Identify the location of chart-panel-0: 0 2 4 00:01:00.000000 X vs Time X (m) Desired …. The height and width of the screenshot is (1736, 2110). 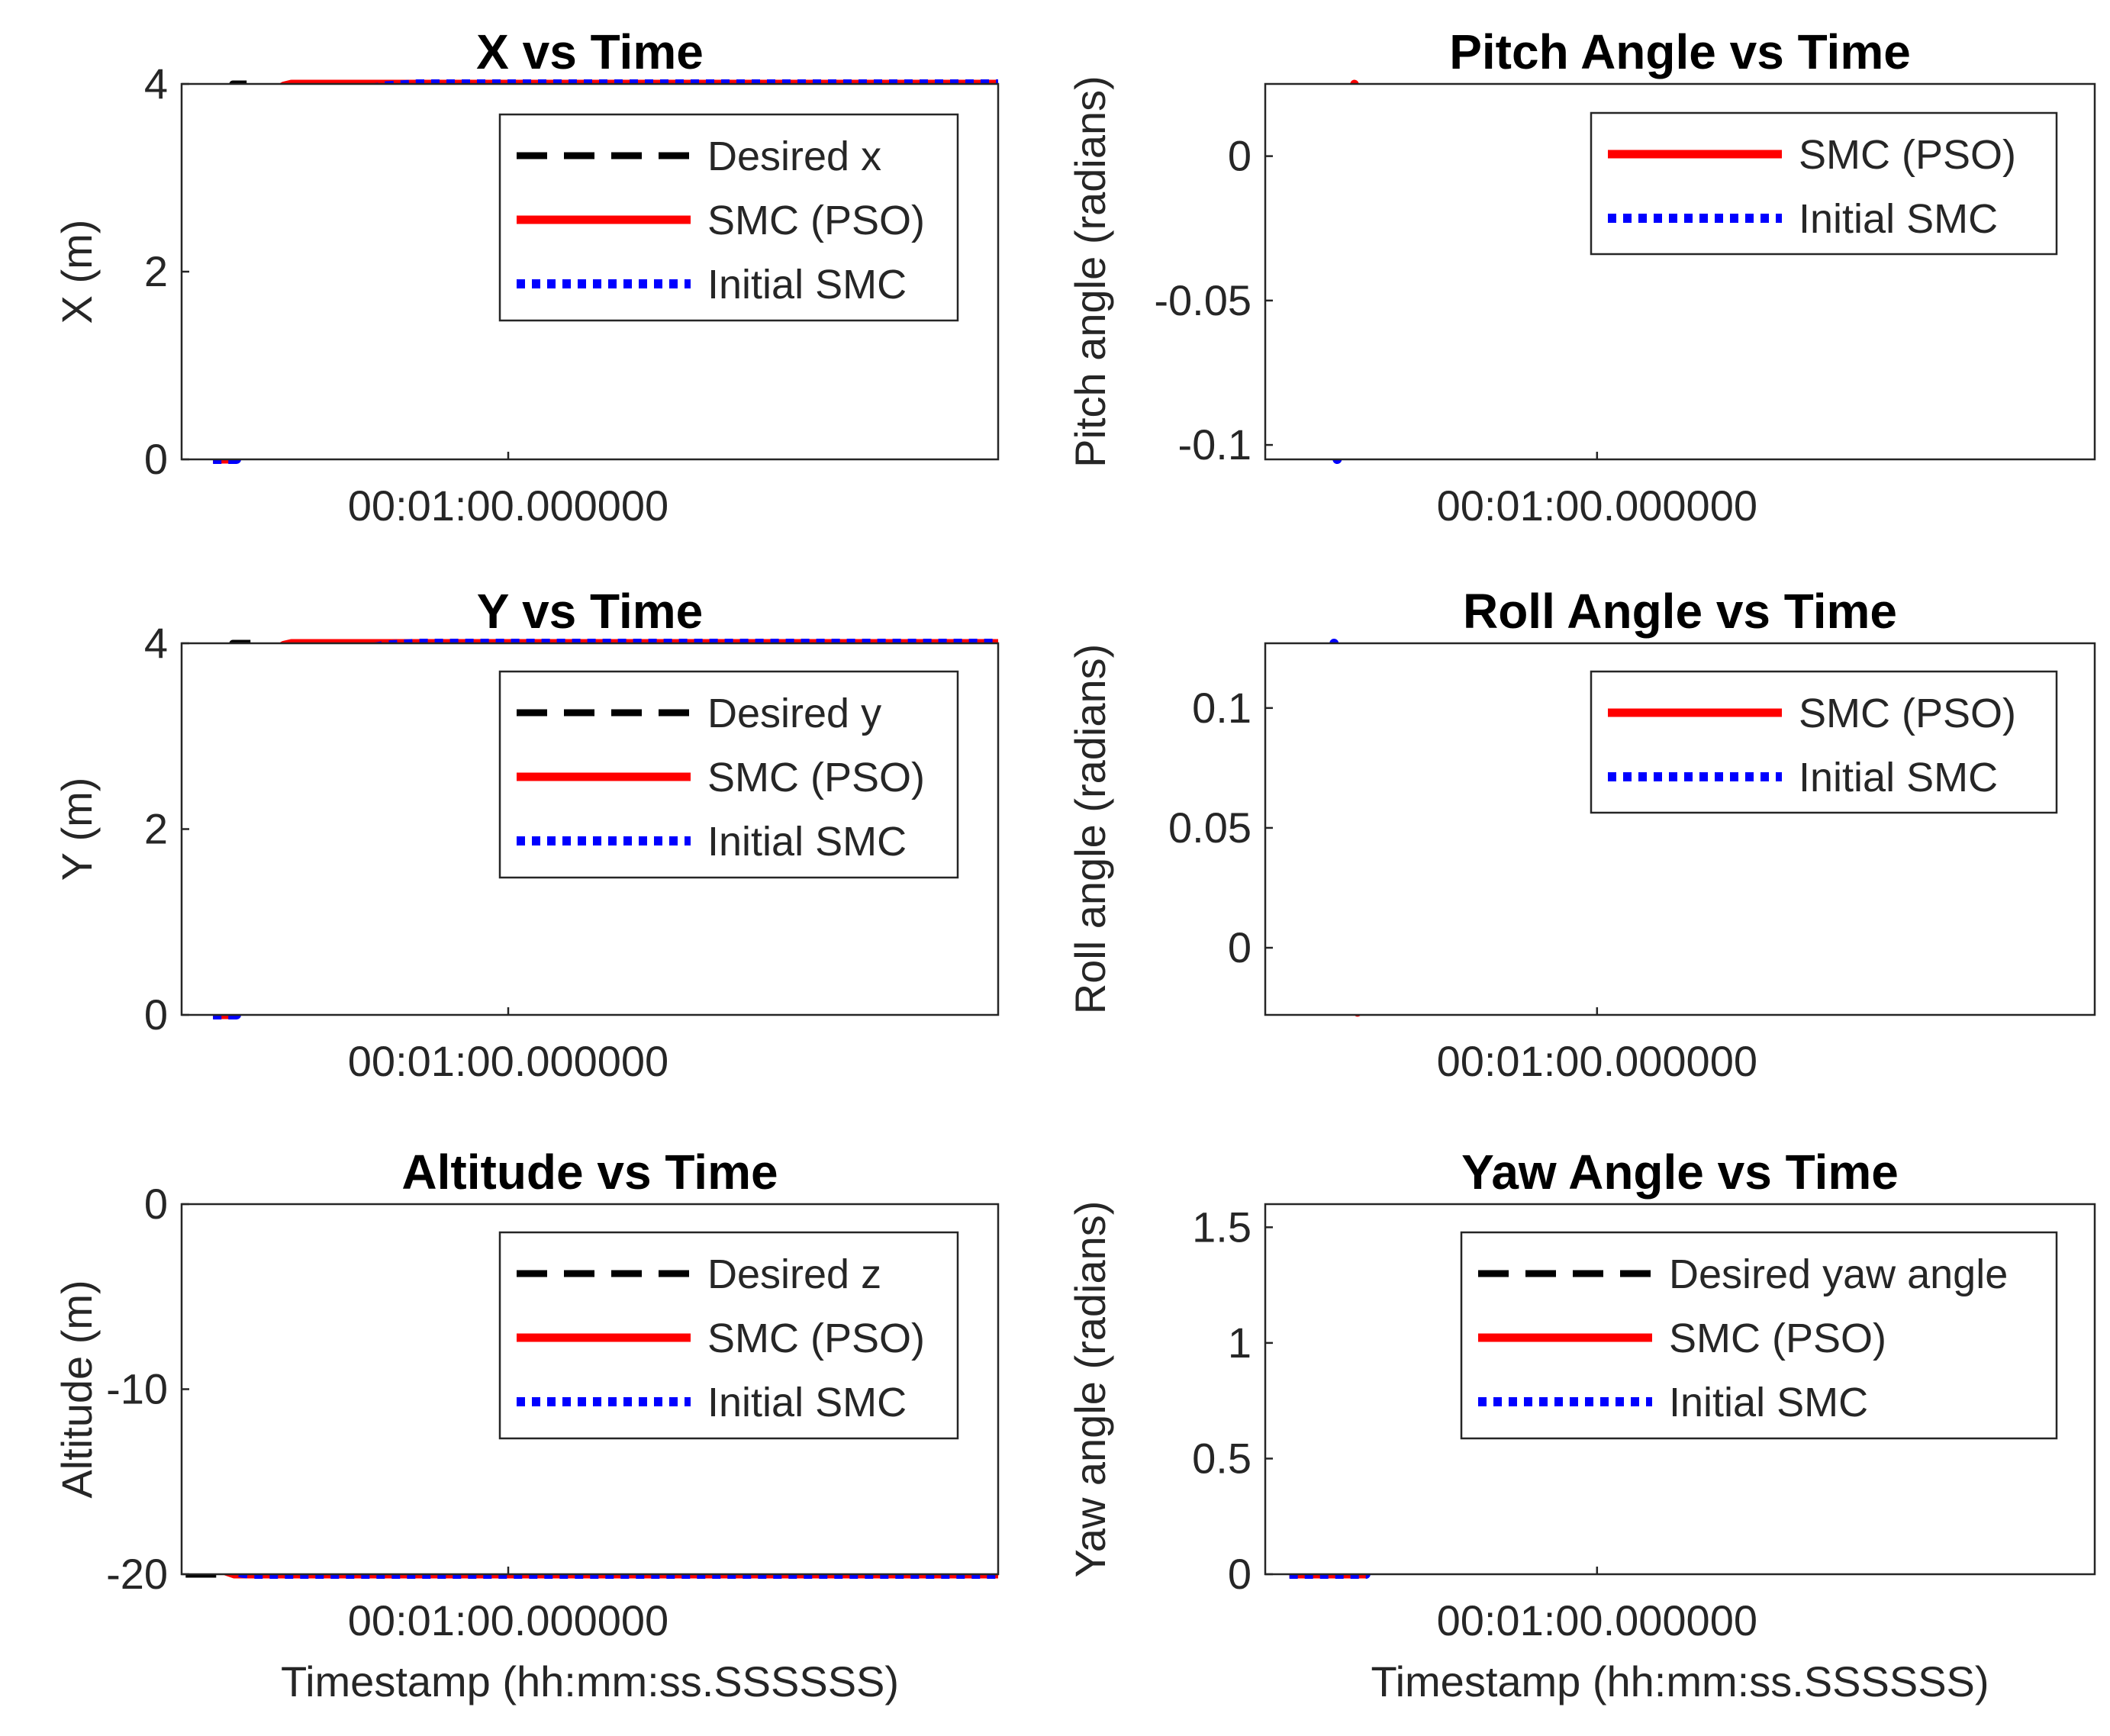
(526, 277).